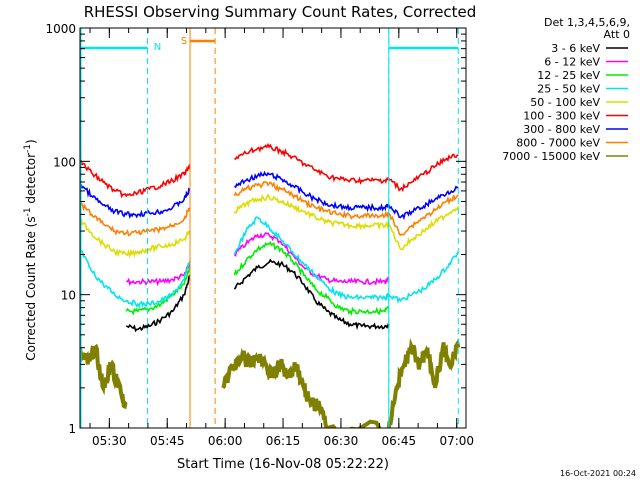 The height and width of the screenshot is (480, 640). What do you see at coordinates (456, 441) in the screenshot?
I see `x-tick-label-6: 07:00` at bounding box center [456, 441].